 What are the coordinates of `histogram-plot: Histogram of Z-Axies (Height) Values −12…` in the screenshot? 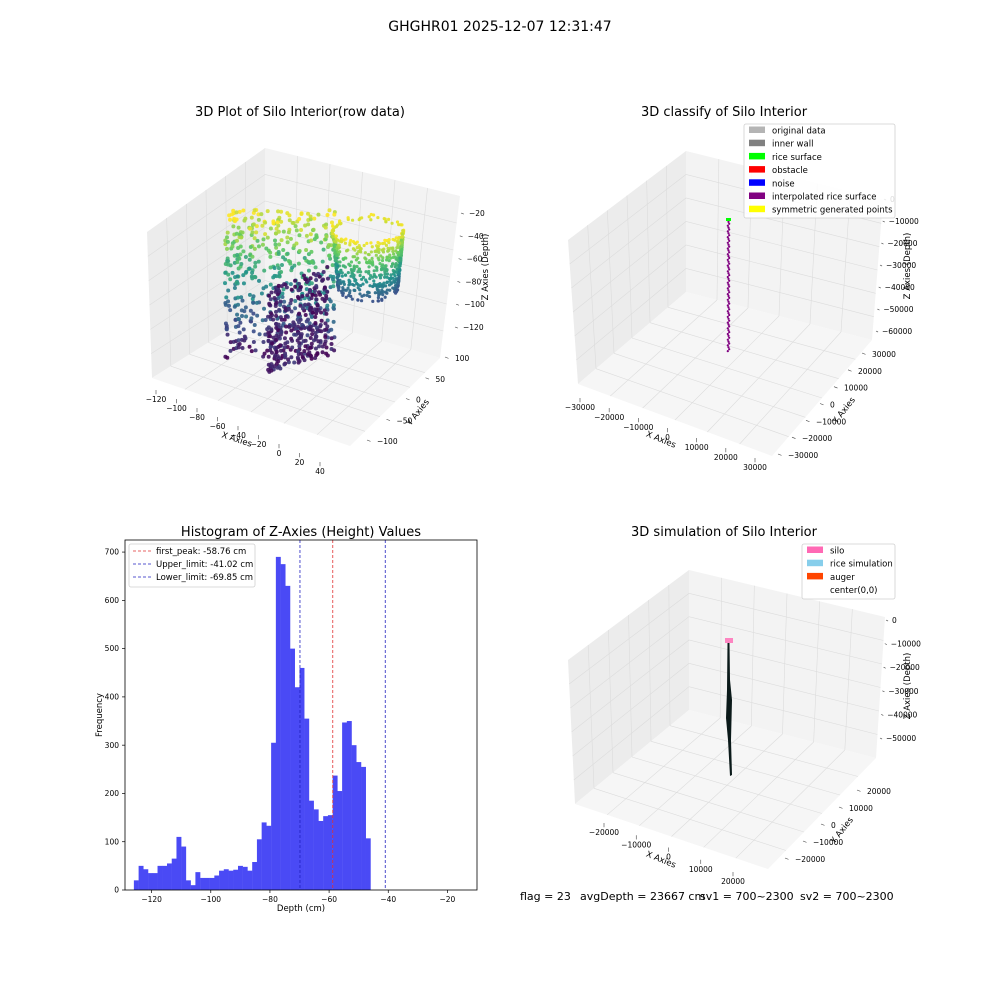 It's located at (286, 719).